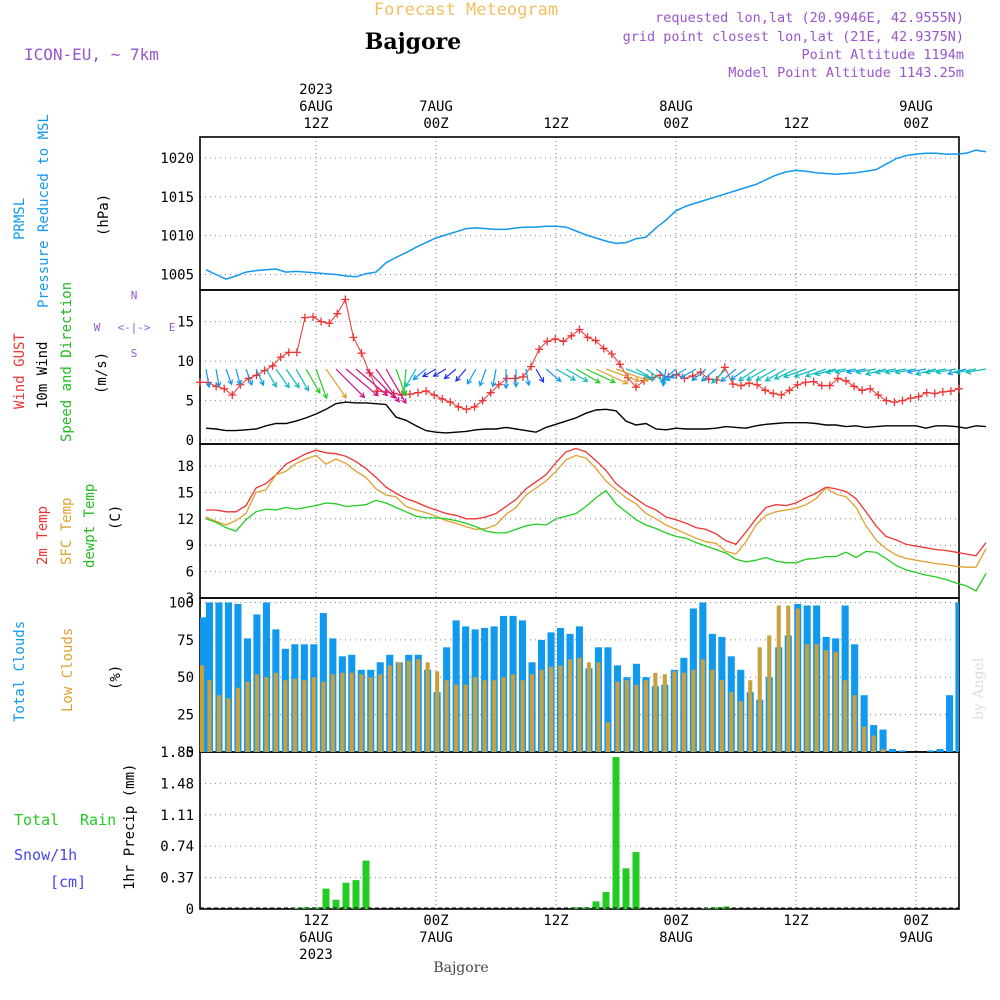 The width and height of the screenshot is (1000, 1000). What do you see at coordinates (133, 327) in the screenshot?
I see `compass-arrows: <-|->` at bounding box center [133, 327].